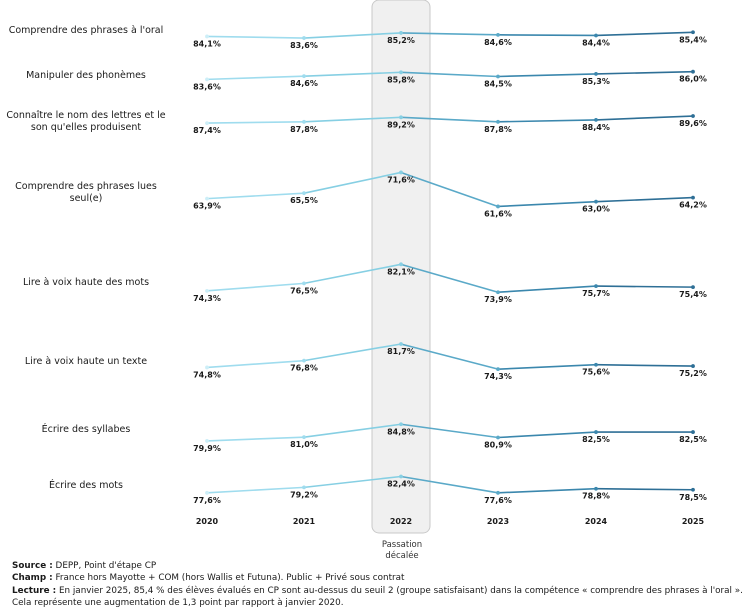 Image resolution: width=756 pixels, height=616 pixels. Describe the element at coordinates (596, 521) in the screenshot. I see `x-tick-label: 2024` at that location.